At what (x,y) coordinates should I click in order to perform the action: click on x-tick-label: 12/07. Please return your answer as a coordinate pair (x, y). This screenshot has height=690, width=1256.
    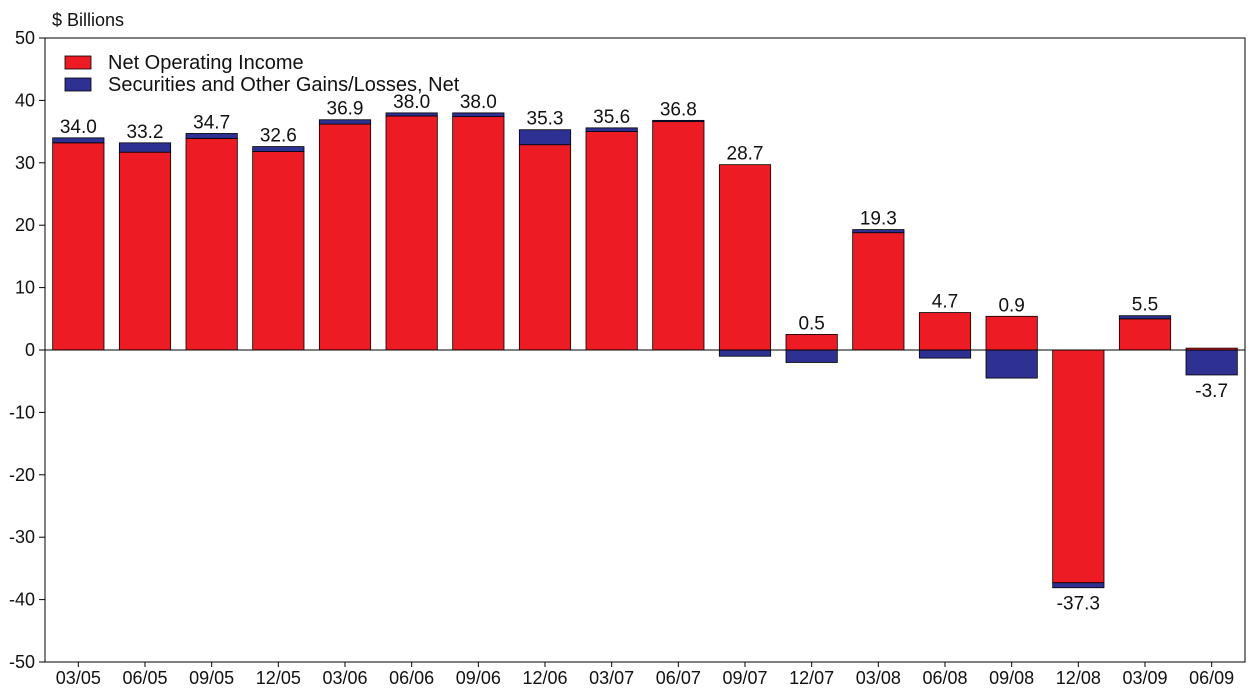
    Looking at the image, I should click on (811, 678).